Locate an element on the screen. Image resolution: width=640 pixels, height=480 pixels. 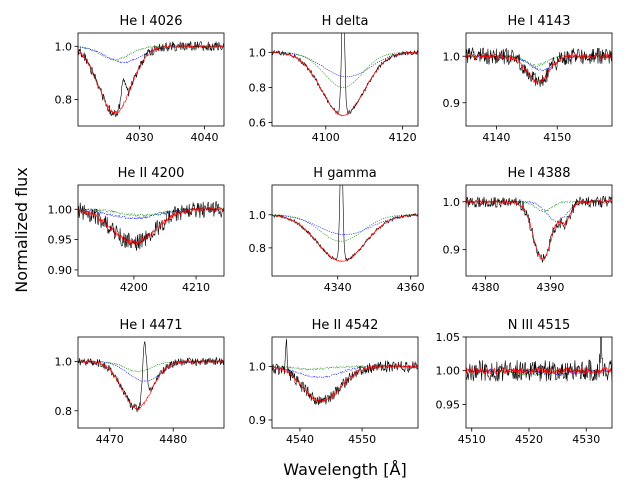
x-tick-label: 4520 is located at coordinates (529, 439).